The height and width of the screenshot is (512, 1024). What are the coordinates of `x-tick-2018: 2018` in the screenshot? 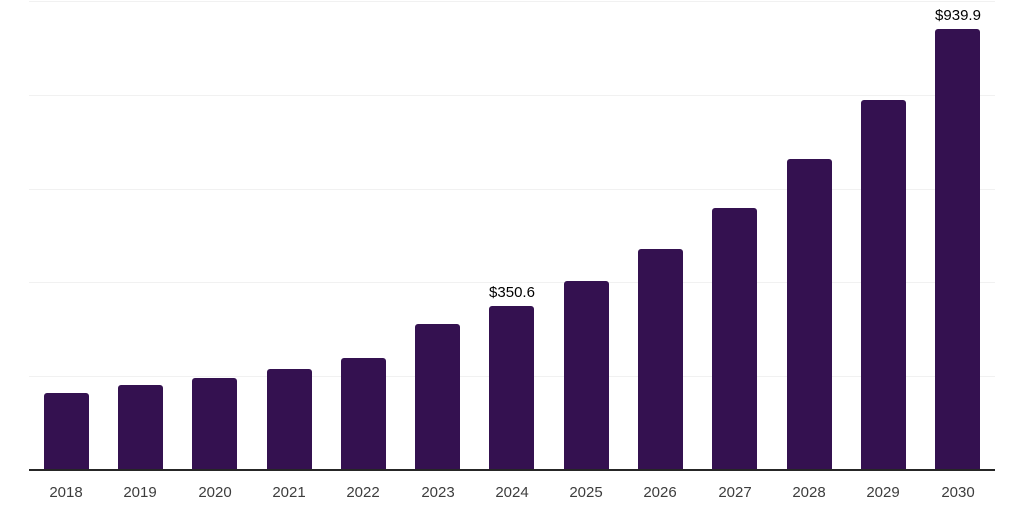 It's located at (66, 492).